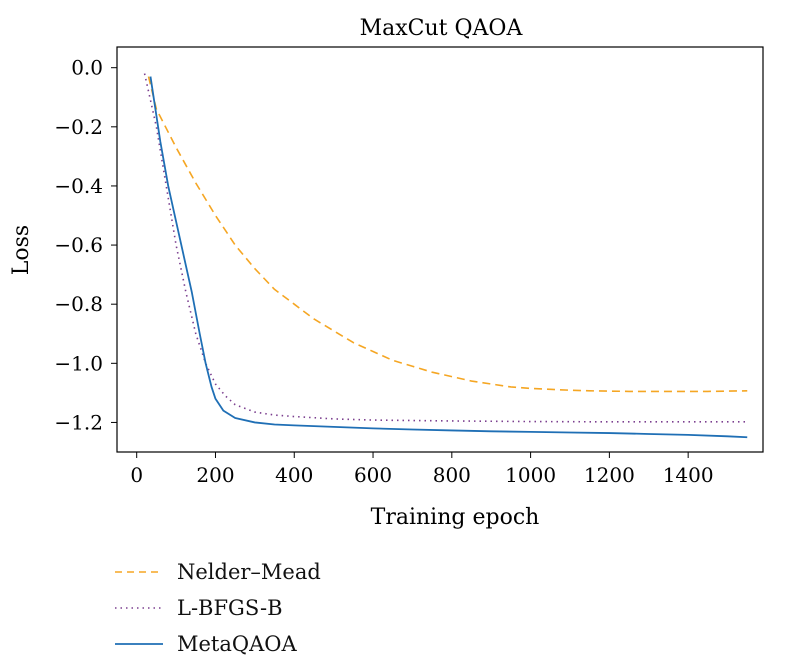 Image resolution: width=812 pixels, height=662 pixels. What do you see at coordinates (422, 469) in the screenshot?
I see `x-axis-ticks: 0 200 400 600 800 1000 1200 1400` at bounding box center [422, 469].